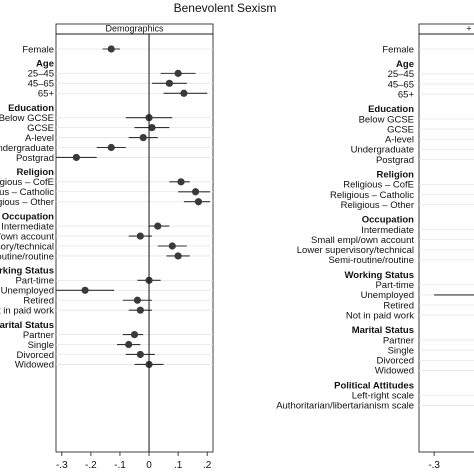  I want to click on estimate-point-not-in-paid-work, so click(140, 310).